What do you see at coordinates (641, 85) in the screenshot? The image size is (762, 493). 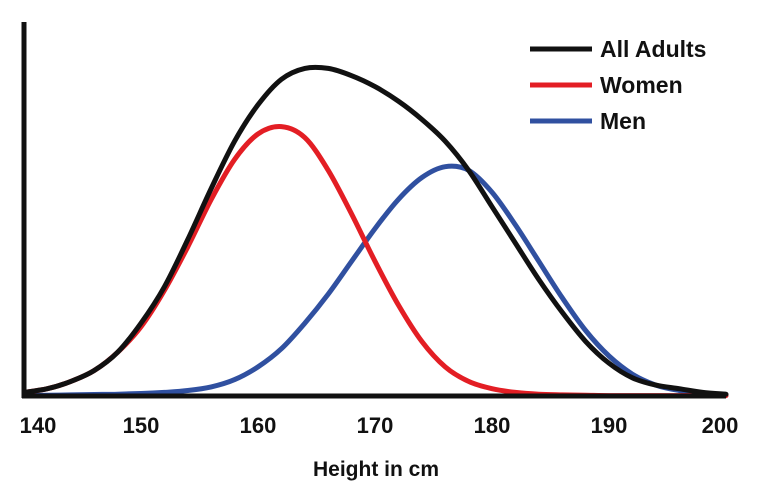 I see `legend-label: Women` at bounding box center [641, 85].